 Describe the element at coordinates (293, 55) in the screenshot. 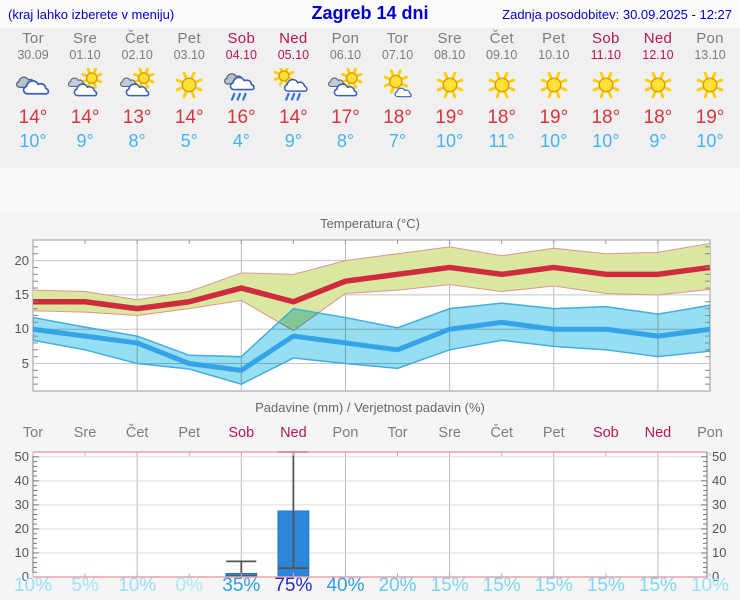

I see `day-date: 05.10` at that location.